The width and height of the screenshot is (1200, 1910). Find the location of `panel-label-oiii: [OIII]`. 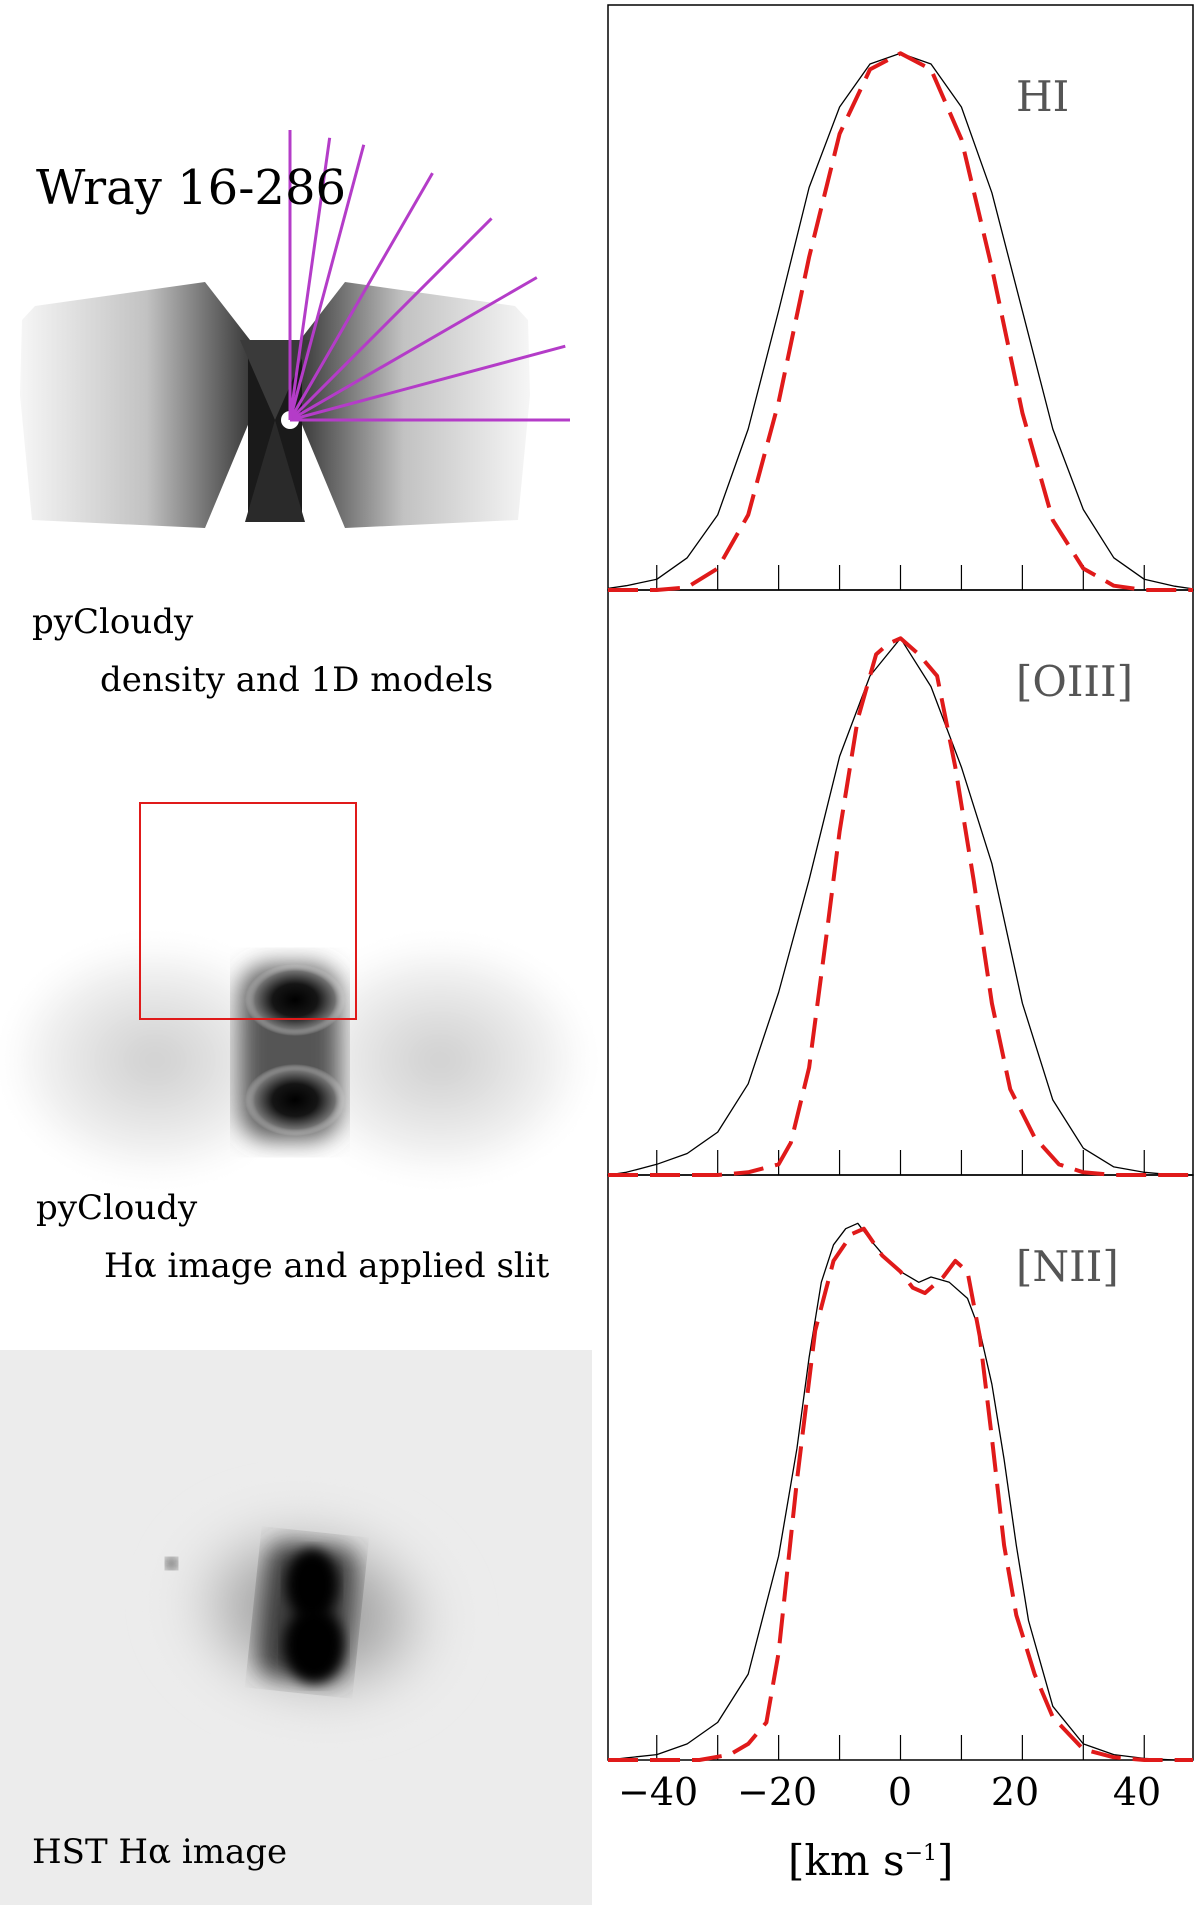

panel-label-oiii: [OIII] is located at coordinates (1074, 681).